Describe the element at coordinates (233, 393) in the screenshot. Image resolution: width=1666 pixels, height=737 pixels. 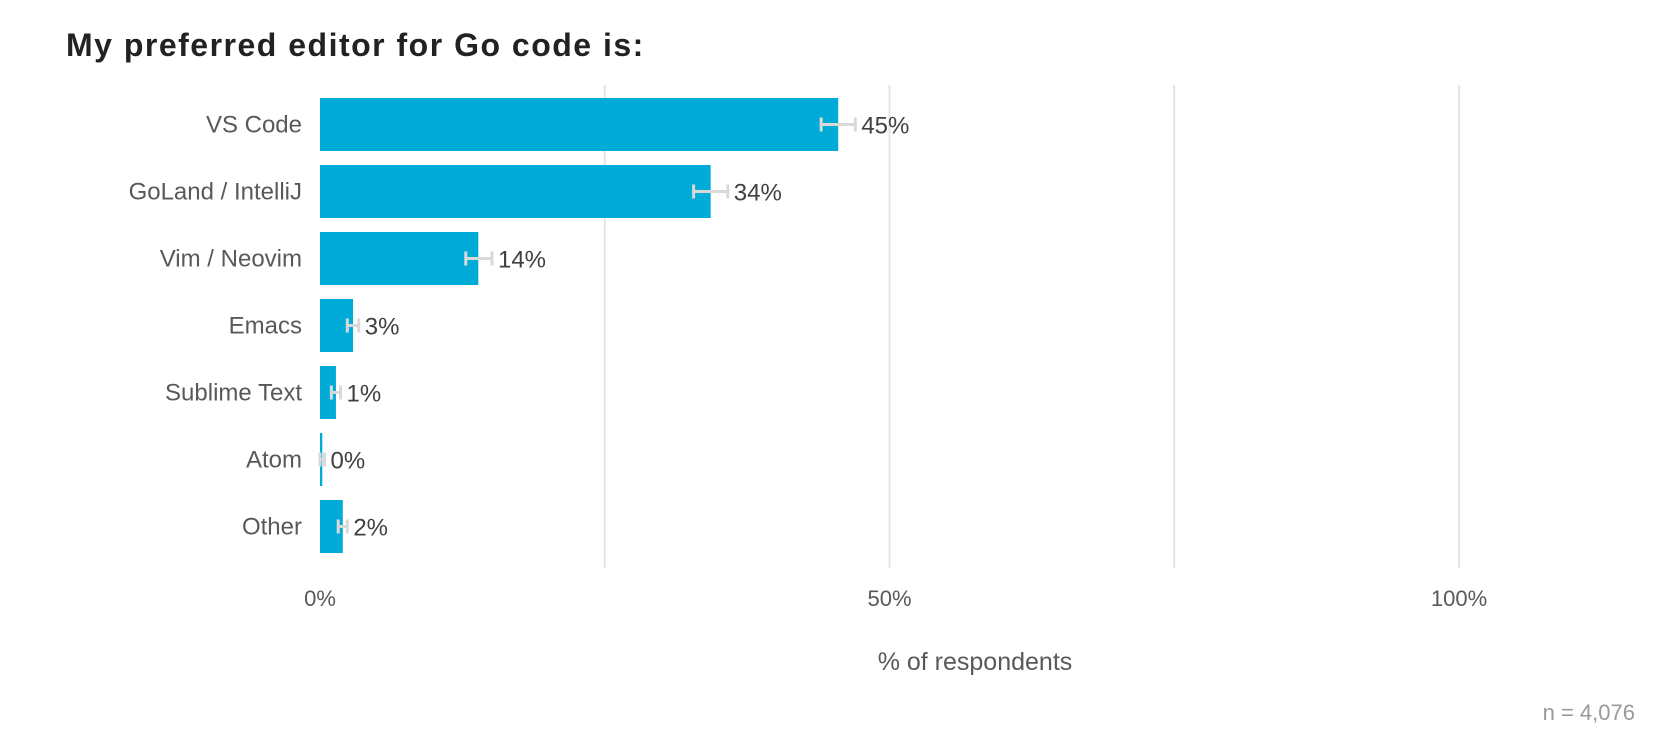
I see `category-label-sublime-text: Sublime Text` at that location.